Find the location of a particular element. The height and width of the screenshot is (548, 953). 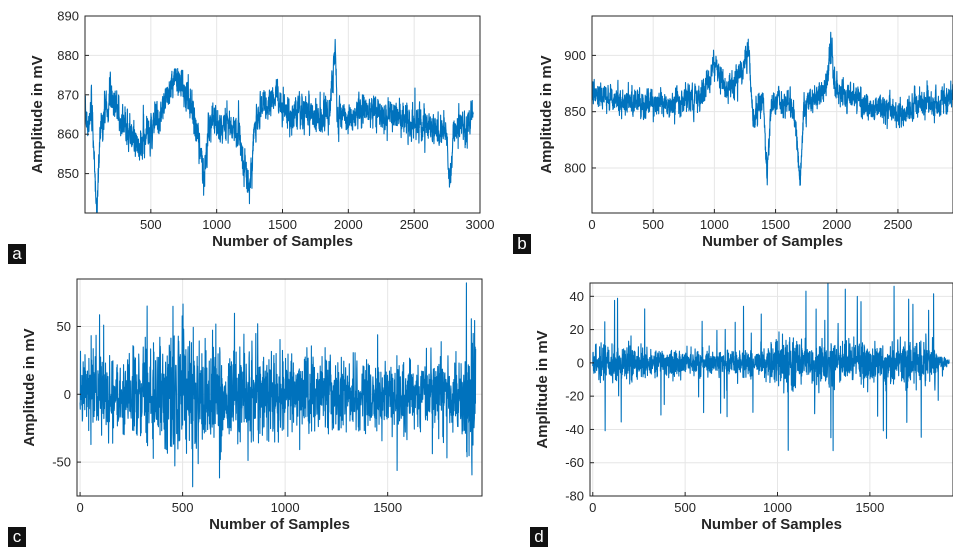

plot-area-d is located at coordinates (771, 389).